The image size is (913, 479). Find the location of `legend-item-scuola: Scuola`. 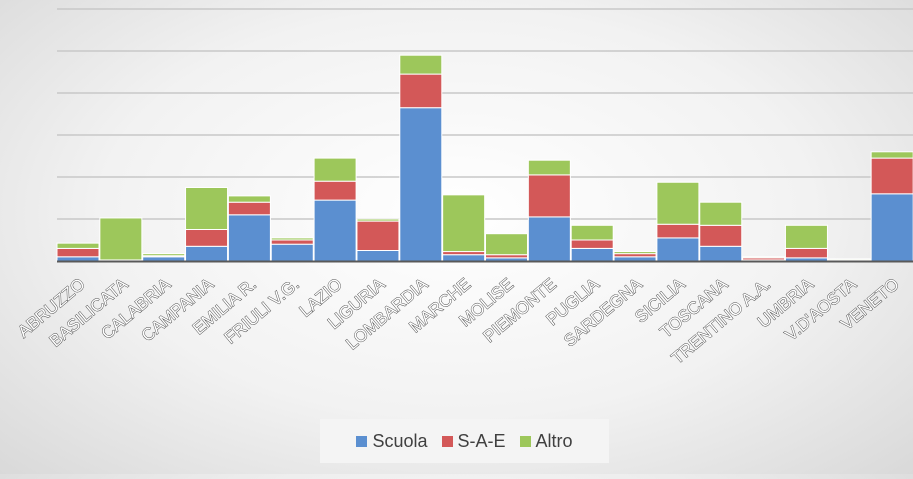

legend-item-scuola: Scuola is located at coordinates (392, 441).